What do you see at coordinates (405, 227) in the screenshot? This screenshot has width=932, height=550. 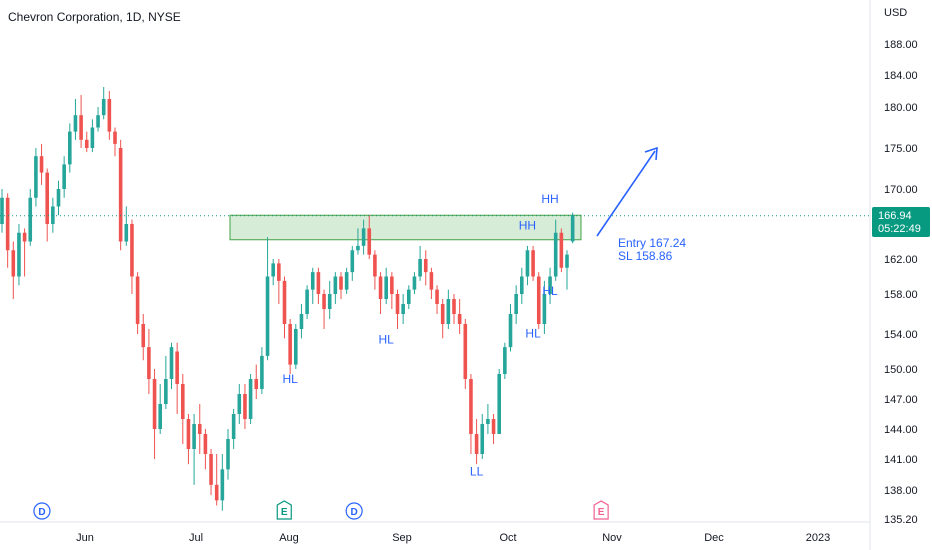 I see `resistance-zone` at bounding box center [405, 227].